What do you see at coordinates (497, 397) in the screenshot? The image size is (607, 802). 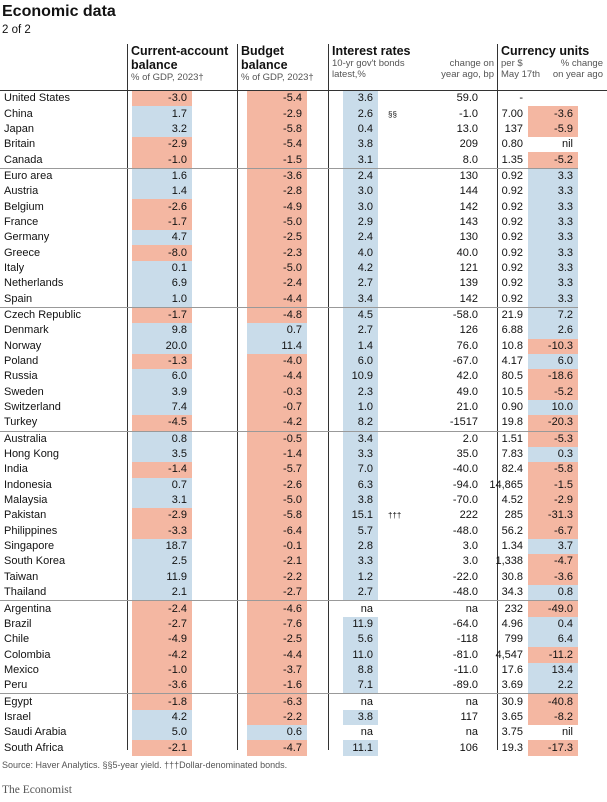 I see `divider-currency` at bounding box center [497, 397].